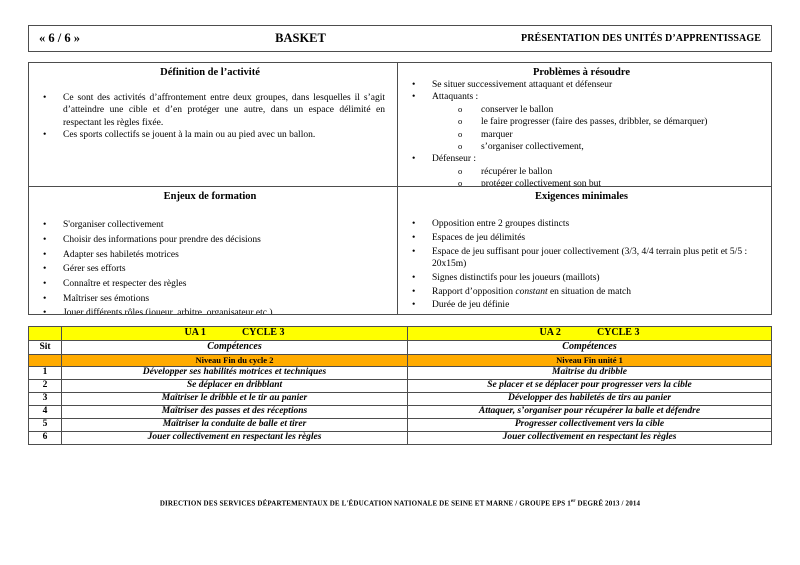  I want to click on ua1-cycle-label: CYCLE 3, so click(263, 333).